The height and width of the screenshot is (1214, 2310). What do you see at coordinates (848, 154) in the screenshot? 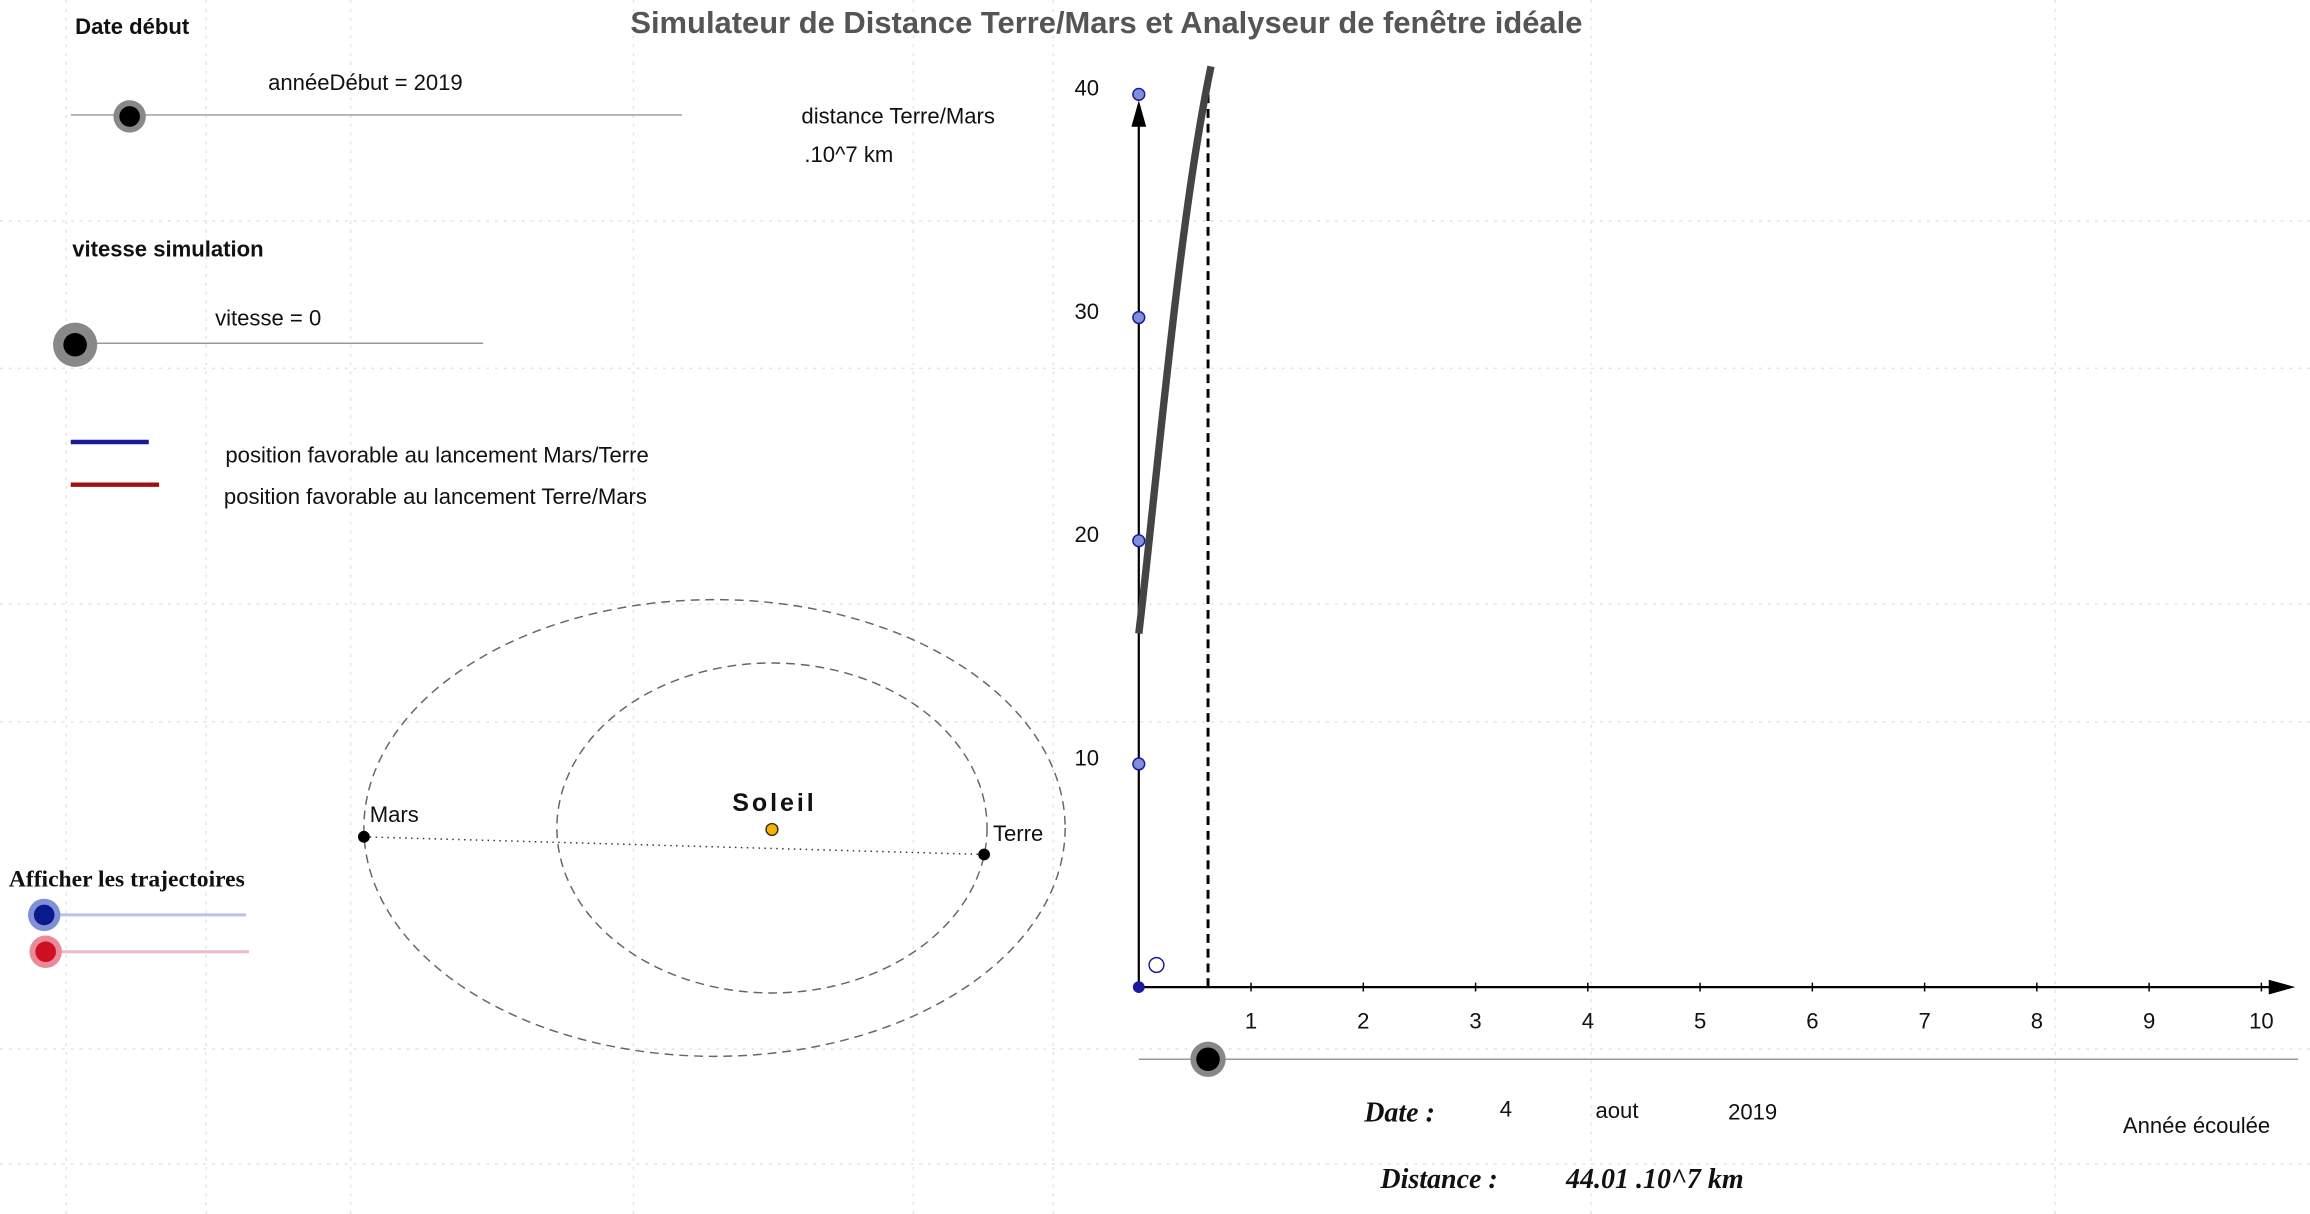
I see `distance-unit-line2: .10^7 km` at bounding box center [848, 154].